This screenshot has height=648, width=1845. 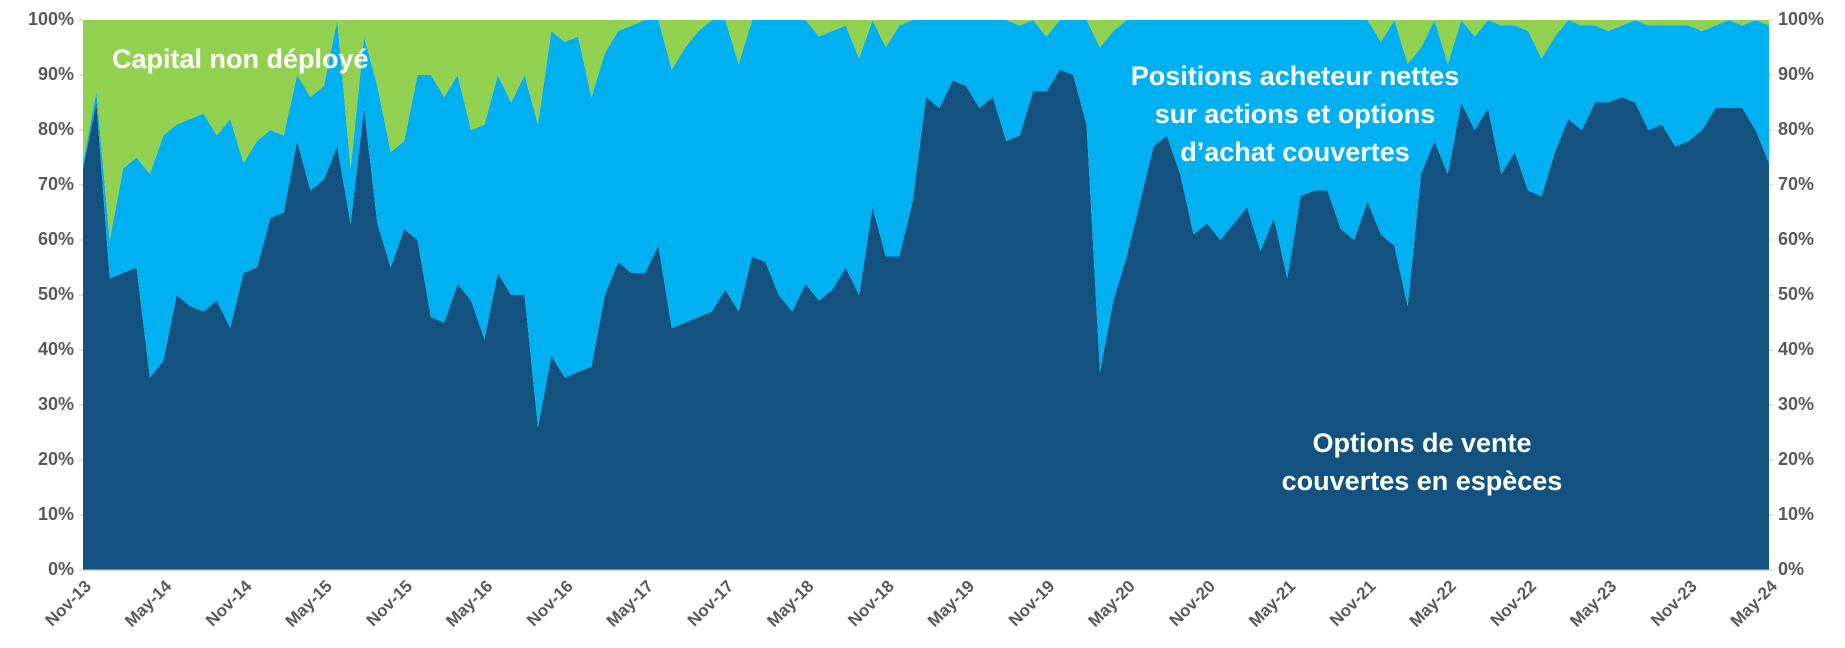 I want to click on x-tick-label: Nov-23, so click(x=1674, y=604).